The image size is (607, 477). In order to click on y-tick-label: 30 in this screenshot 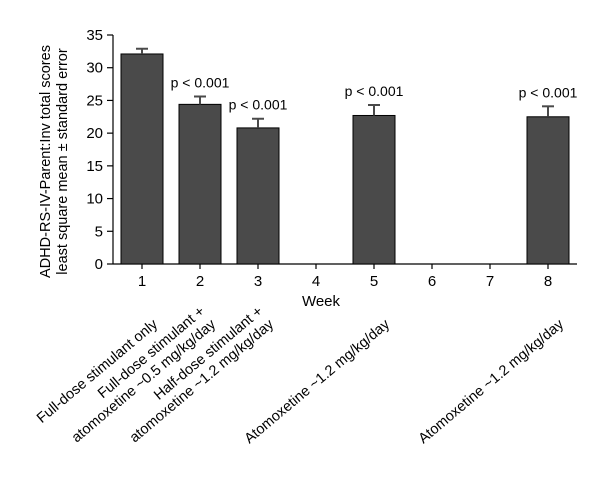, I will do `click(94, 68)`.